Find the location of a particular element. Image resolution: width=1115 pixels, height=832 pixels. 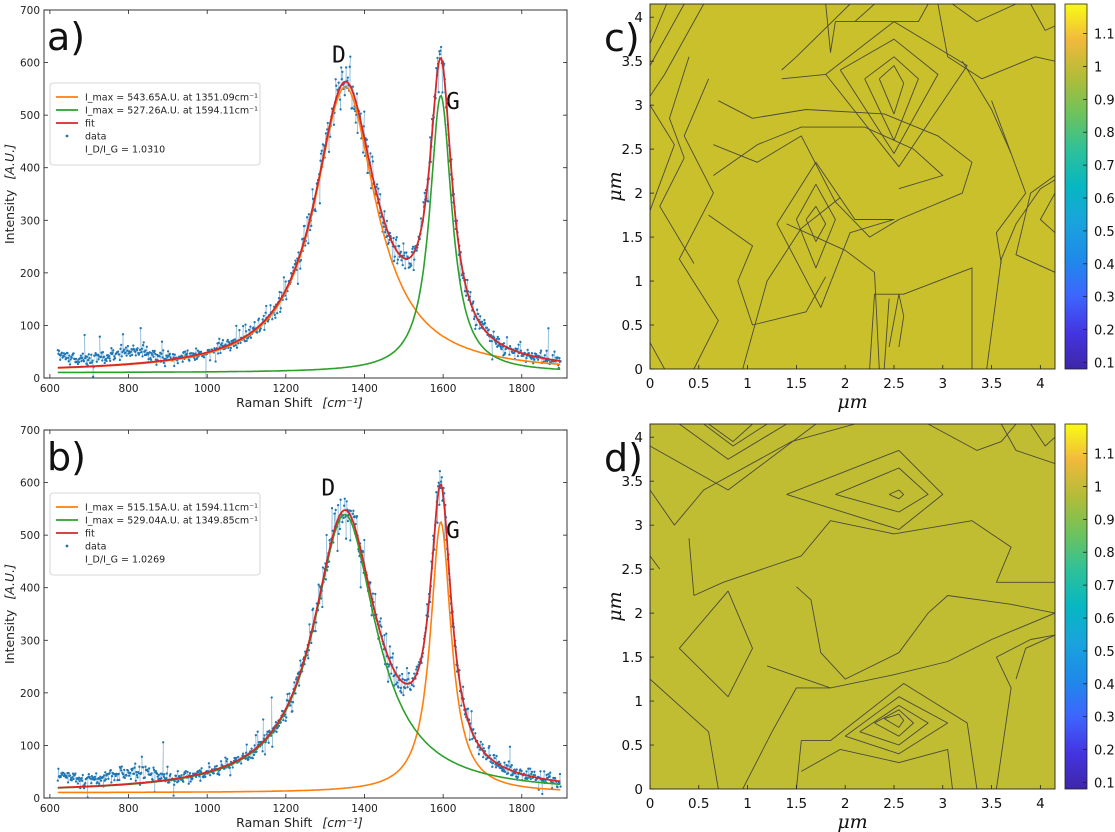

x-tick-label: 1.5 is located at coordinates (796, 384).